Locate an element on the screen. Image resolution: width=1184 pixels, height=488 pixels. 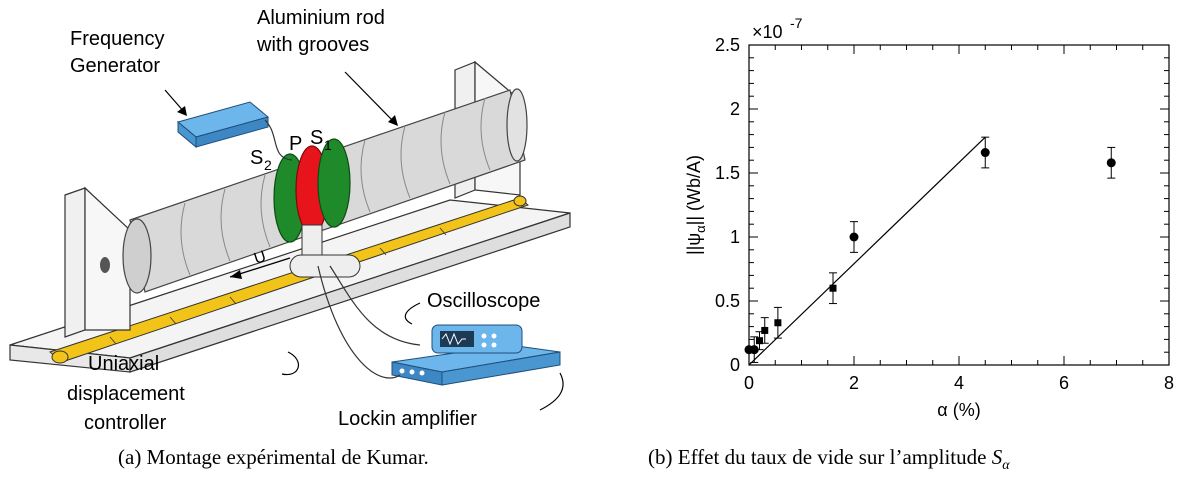
svg-text: ||ψα|| (Wb/A) is located at coordinates (696, 205).